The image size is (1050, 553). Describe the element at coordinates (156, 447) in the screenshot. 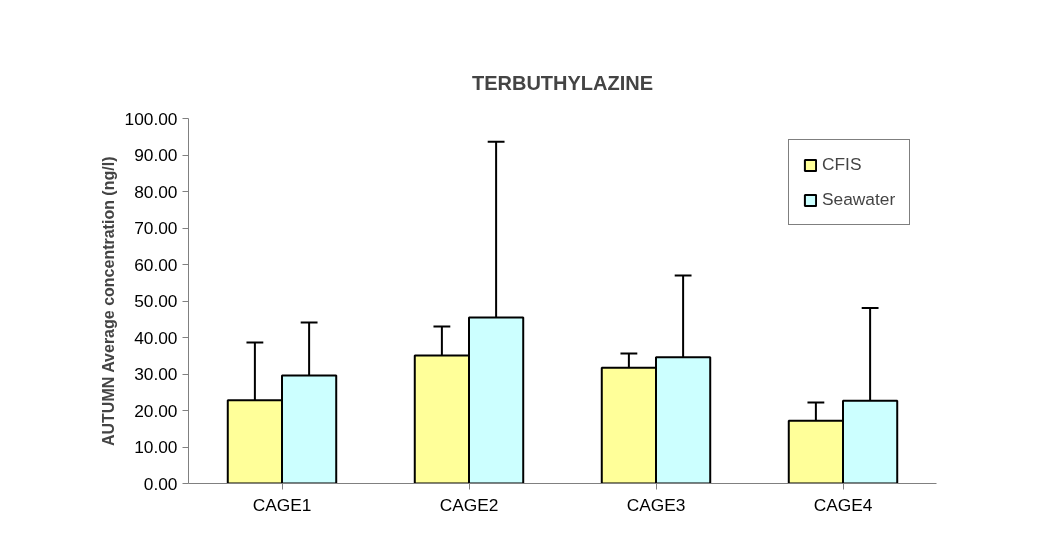

I see `y-tick-label: 10.00` at that location.